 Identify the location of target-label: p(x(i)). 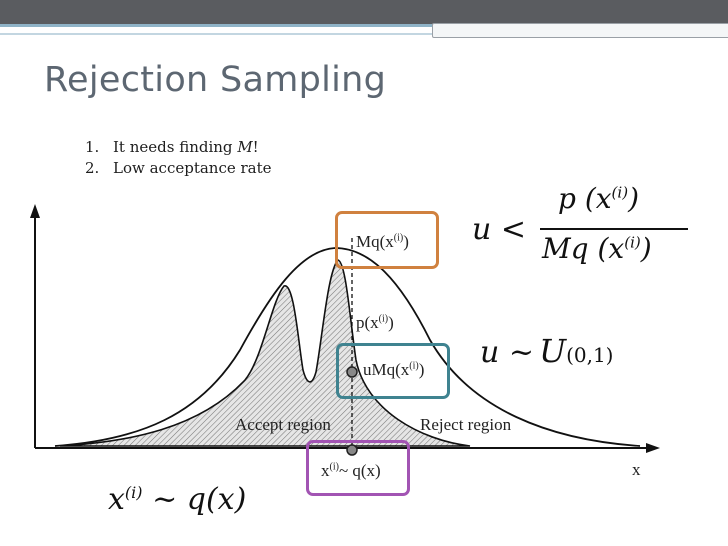
(375, 322).